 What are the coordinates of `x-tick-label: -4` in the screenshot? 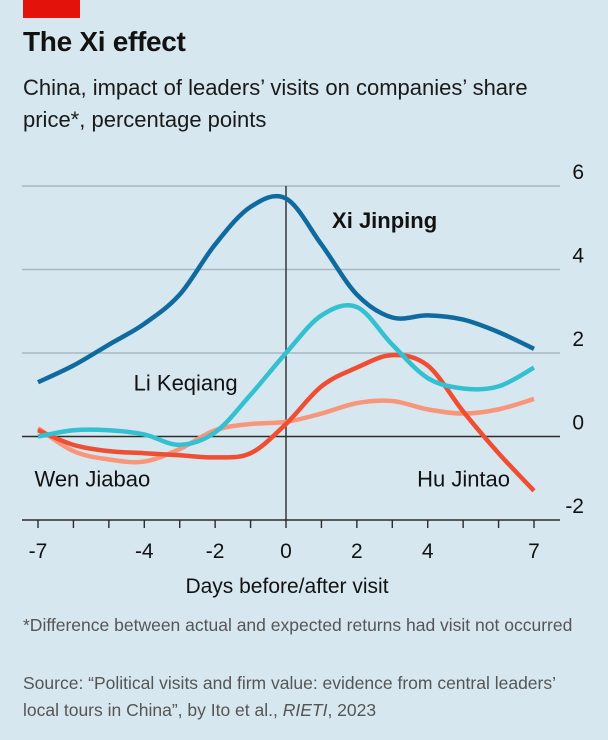 It's located at (144, 551).